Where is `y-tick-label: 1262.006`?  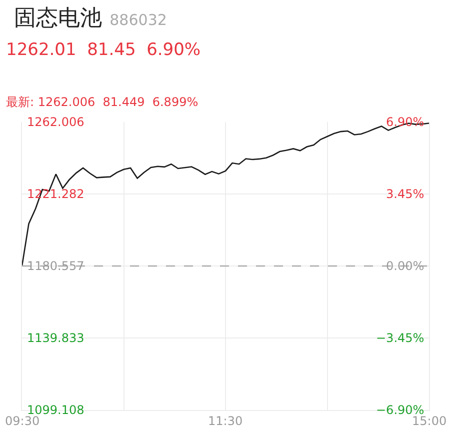 y-tick-label: 1262.006 is located at coordinates (55, 122).